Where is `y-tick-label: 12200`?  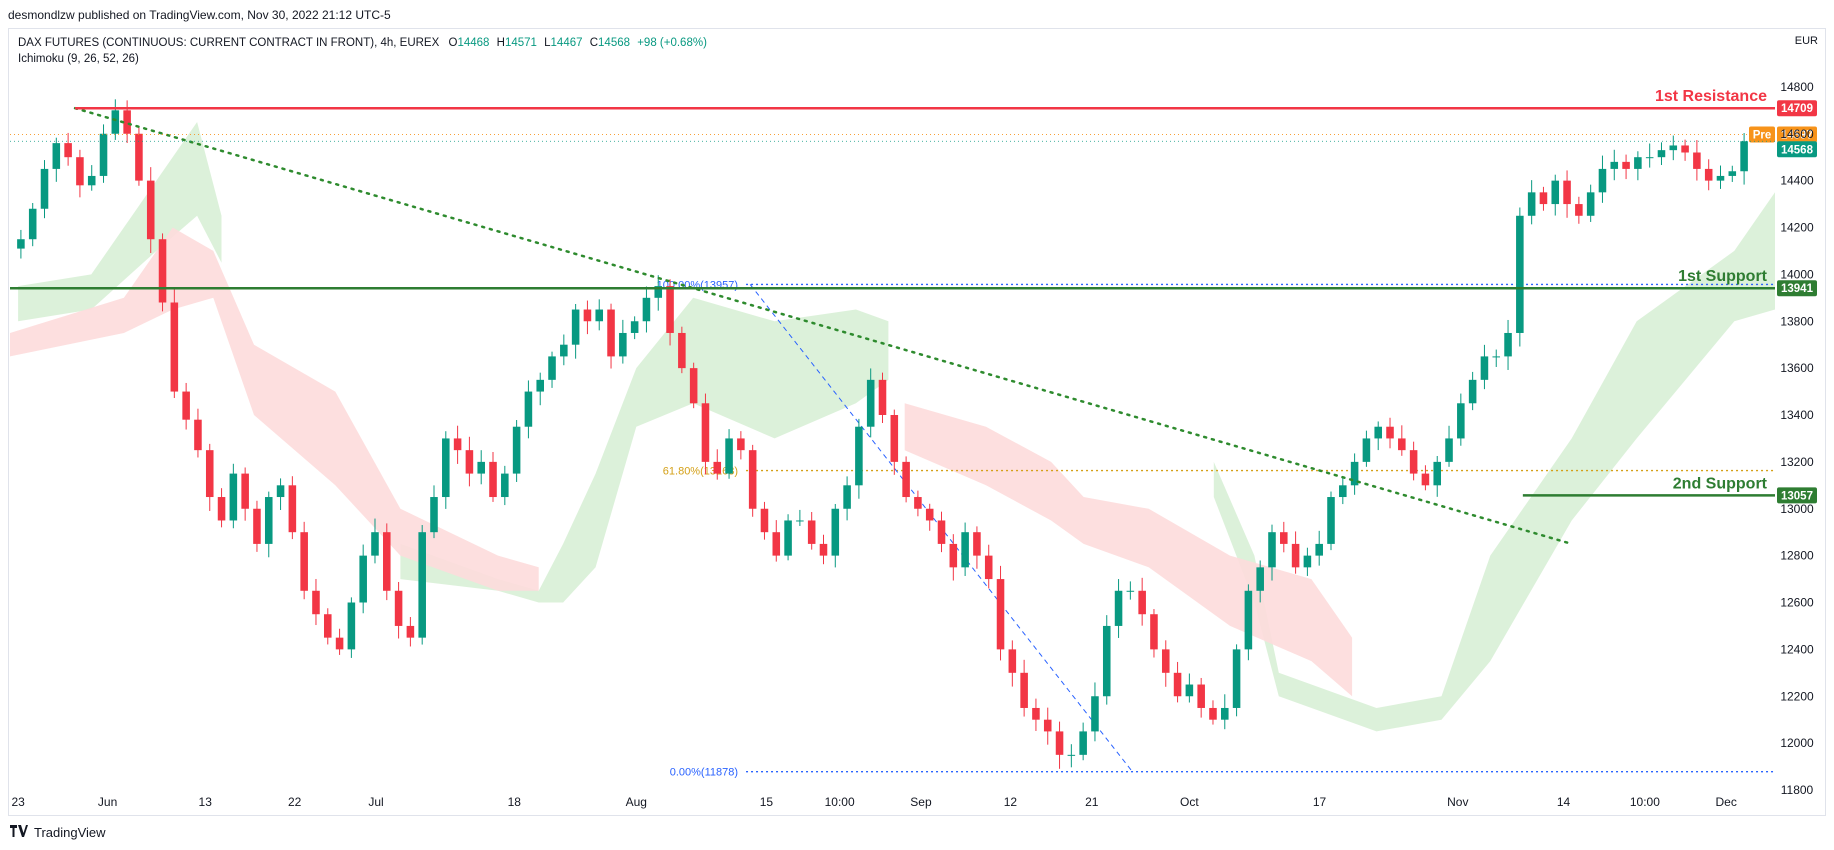 y-tick-label: 12200 is located at coordinates (1797, 696).